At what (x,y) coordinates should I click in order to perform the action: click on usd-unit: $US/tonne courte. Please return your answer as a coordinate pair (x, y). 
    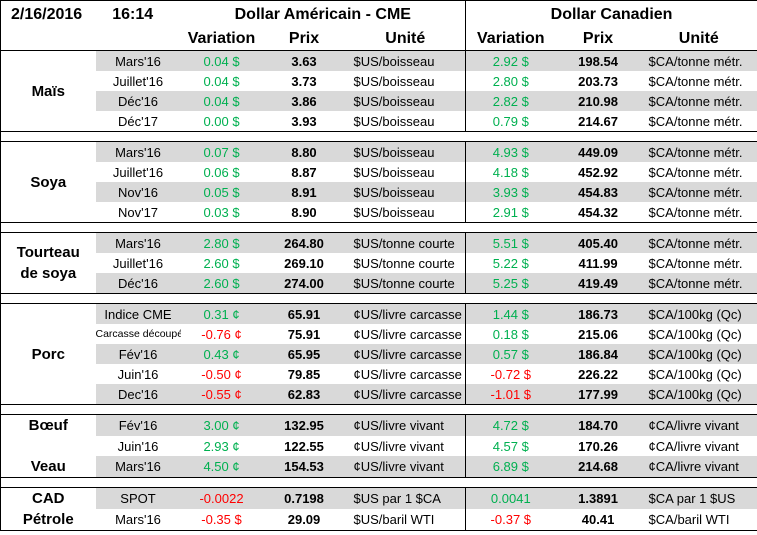
    Looking at the image, I should click on (405, 283).